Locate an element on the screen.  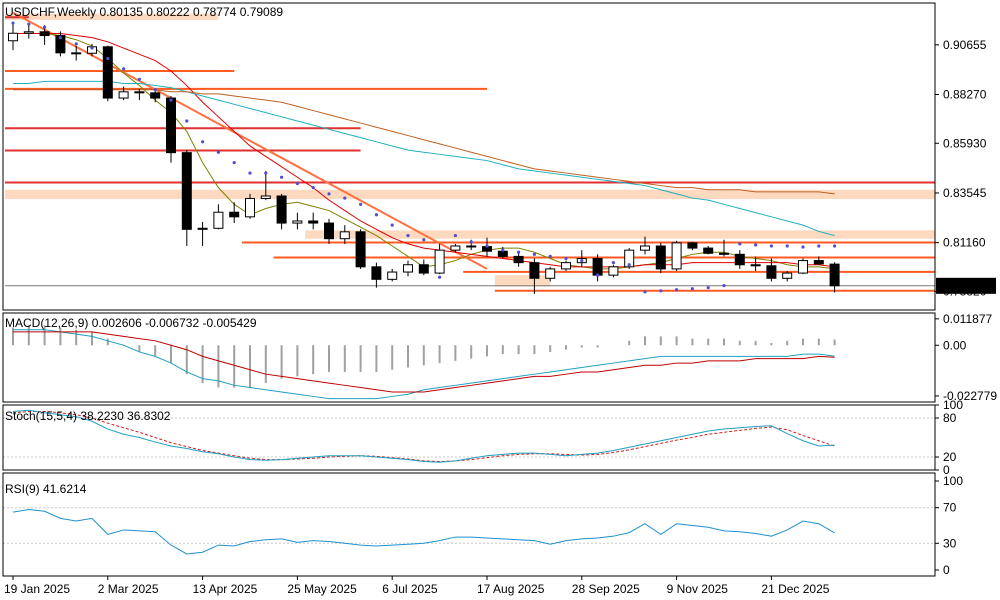
rsi-tick-label: 30 is located at coordinates (950, 543).